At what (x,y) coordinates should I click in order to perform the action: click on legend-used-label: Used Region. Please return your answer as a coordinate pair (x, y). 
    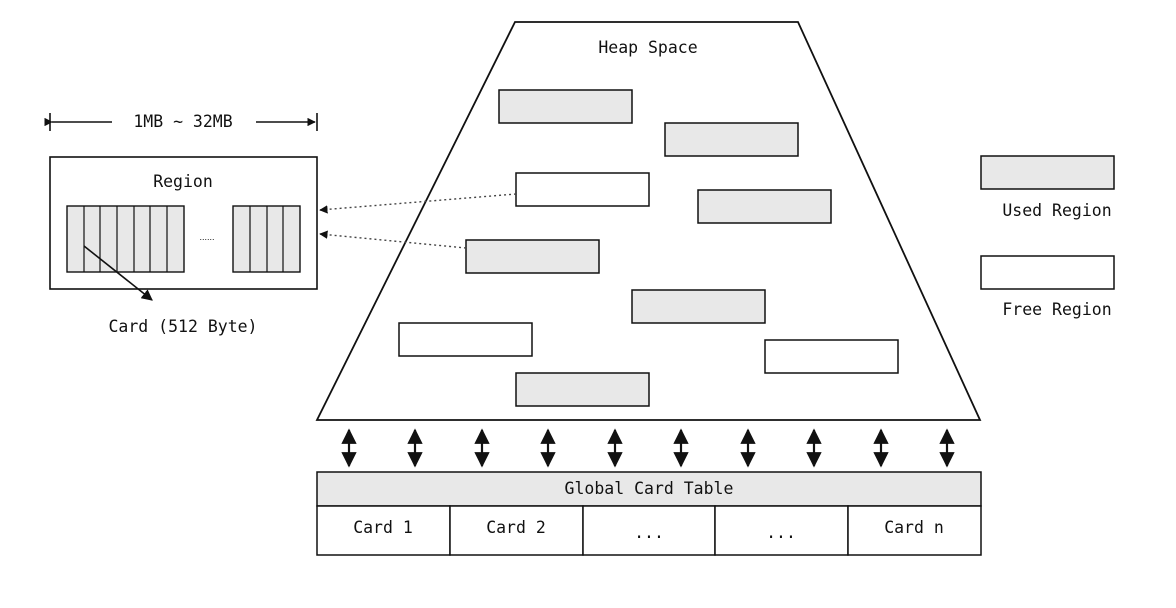
    Looking at the image, I should click on (1056, 210).